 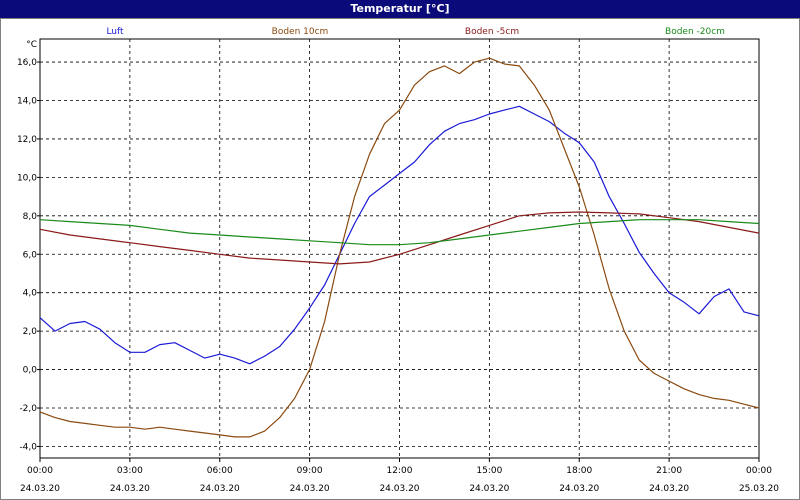 I want to click on chart-title: Temperatur [°C], so click(x=400, y=8).